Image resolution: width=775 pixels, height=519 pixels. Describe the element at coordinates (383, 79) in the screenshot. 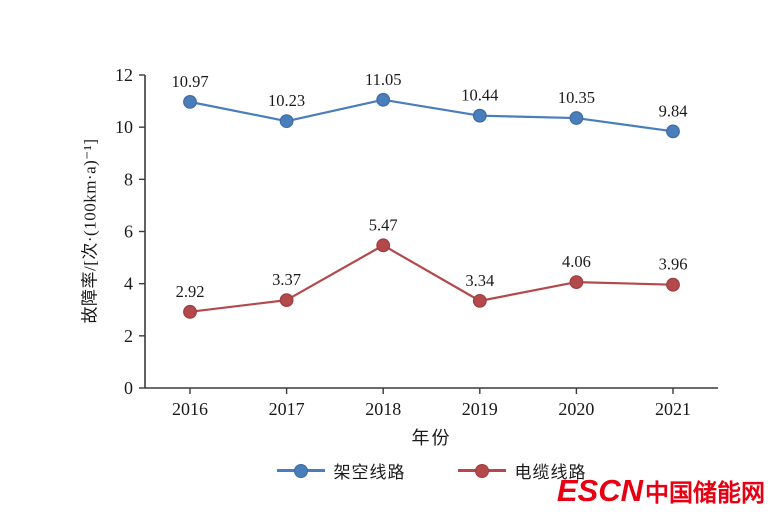

I see `data-label-0-2: 11.05` at that location.